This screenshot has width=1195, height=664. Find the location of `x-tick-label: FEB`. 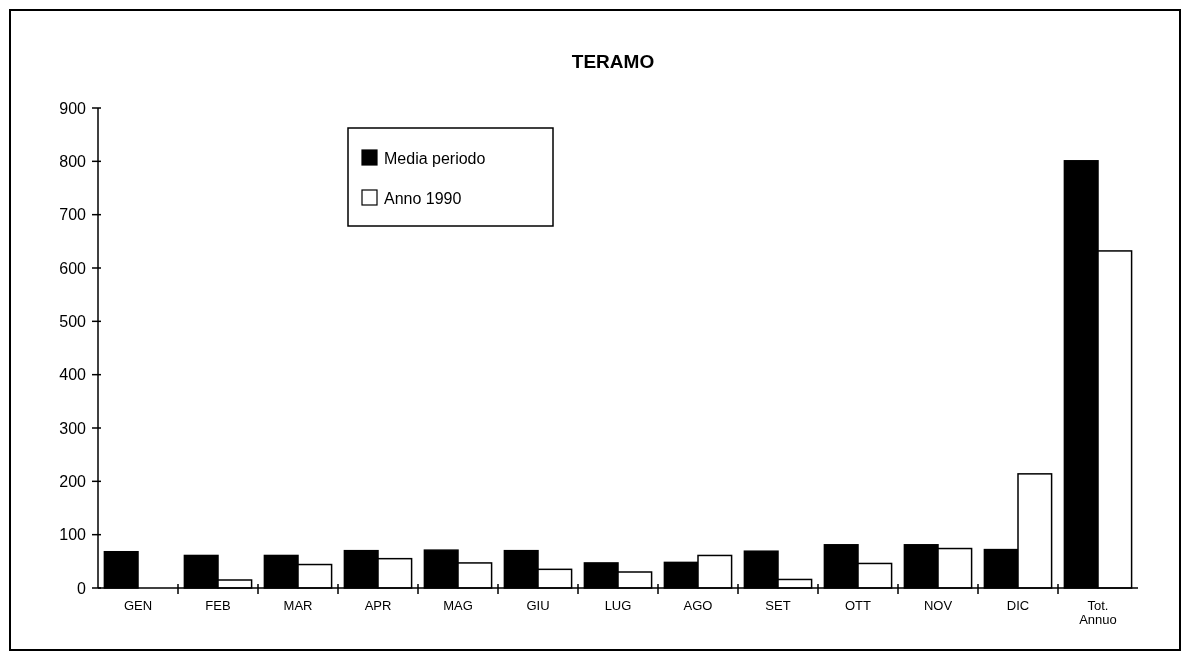

x-tick-label: FEB is located at coordinates (218, 605).